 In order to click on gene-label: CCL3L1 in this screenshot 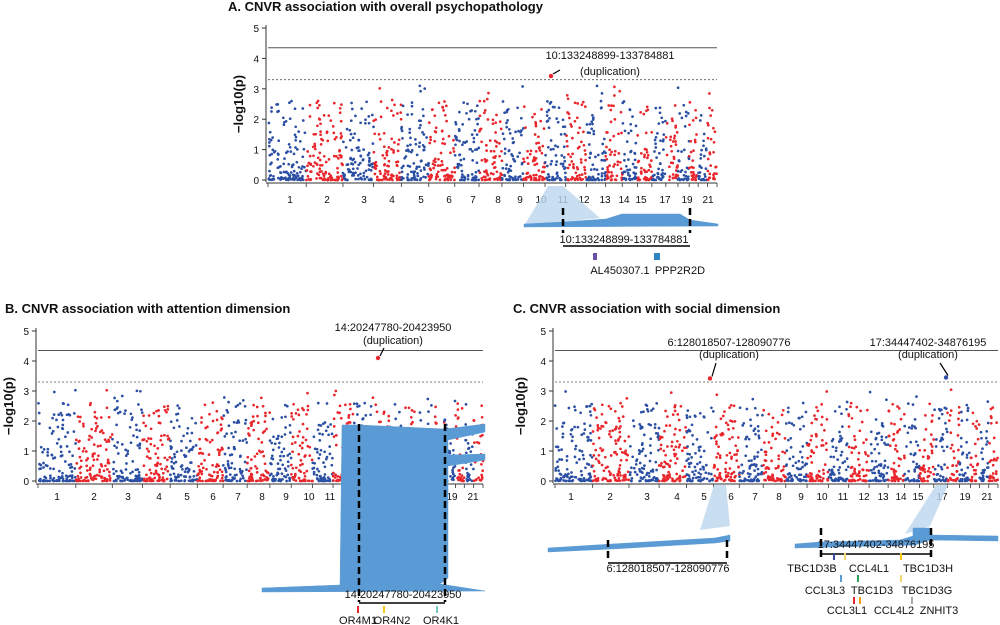, I will do `click(847, 611)`.